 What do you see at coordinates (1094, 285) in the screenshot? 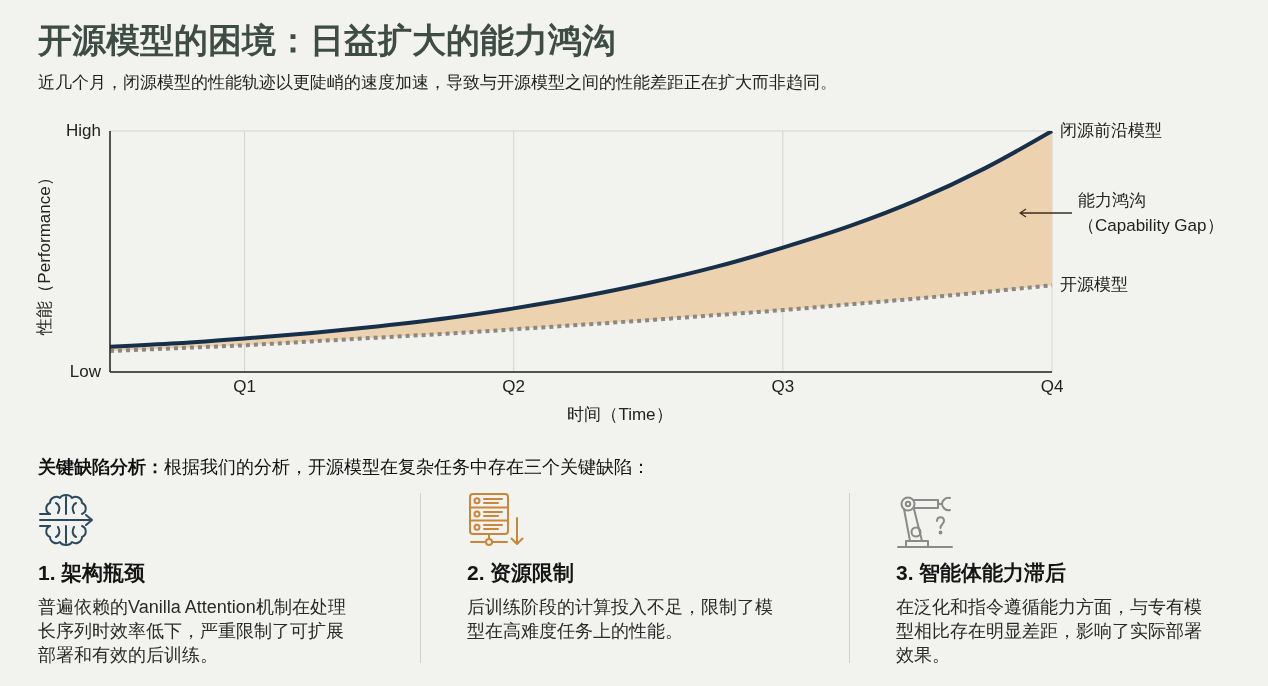
I see `series-label: 开源模型` at bounding box center [1094, 285].